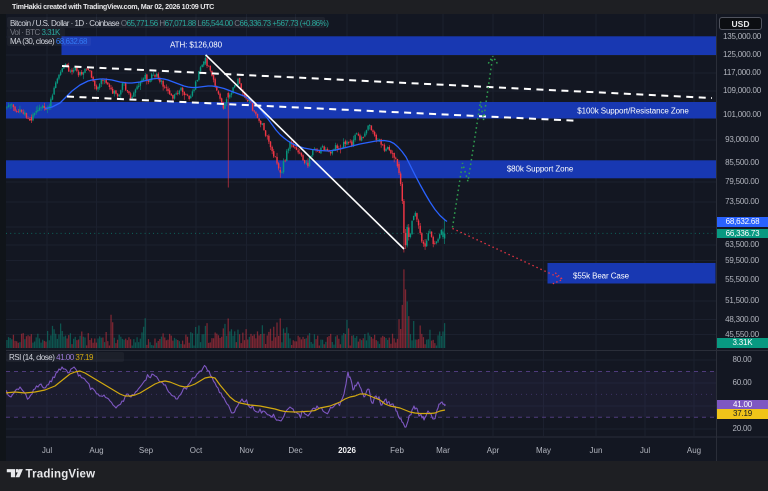  Describe the element at coordinates (61, 475) in the screenshot. I see `svg-text: TradingView` at that location.